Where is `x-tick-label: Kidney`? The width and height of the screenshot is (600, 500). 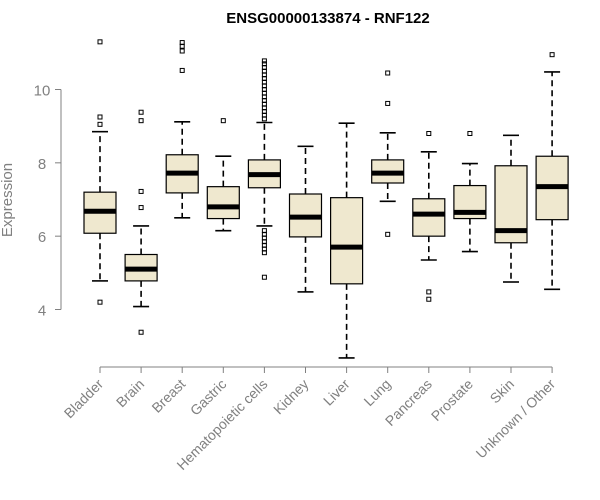
x-tick-label: Kidney is located at coordinates (291, 397).